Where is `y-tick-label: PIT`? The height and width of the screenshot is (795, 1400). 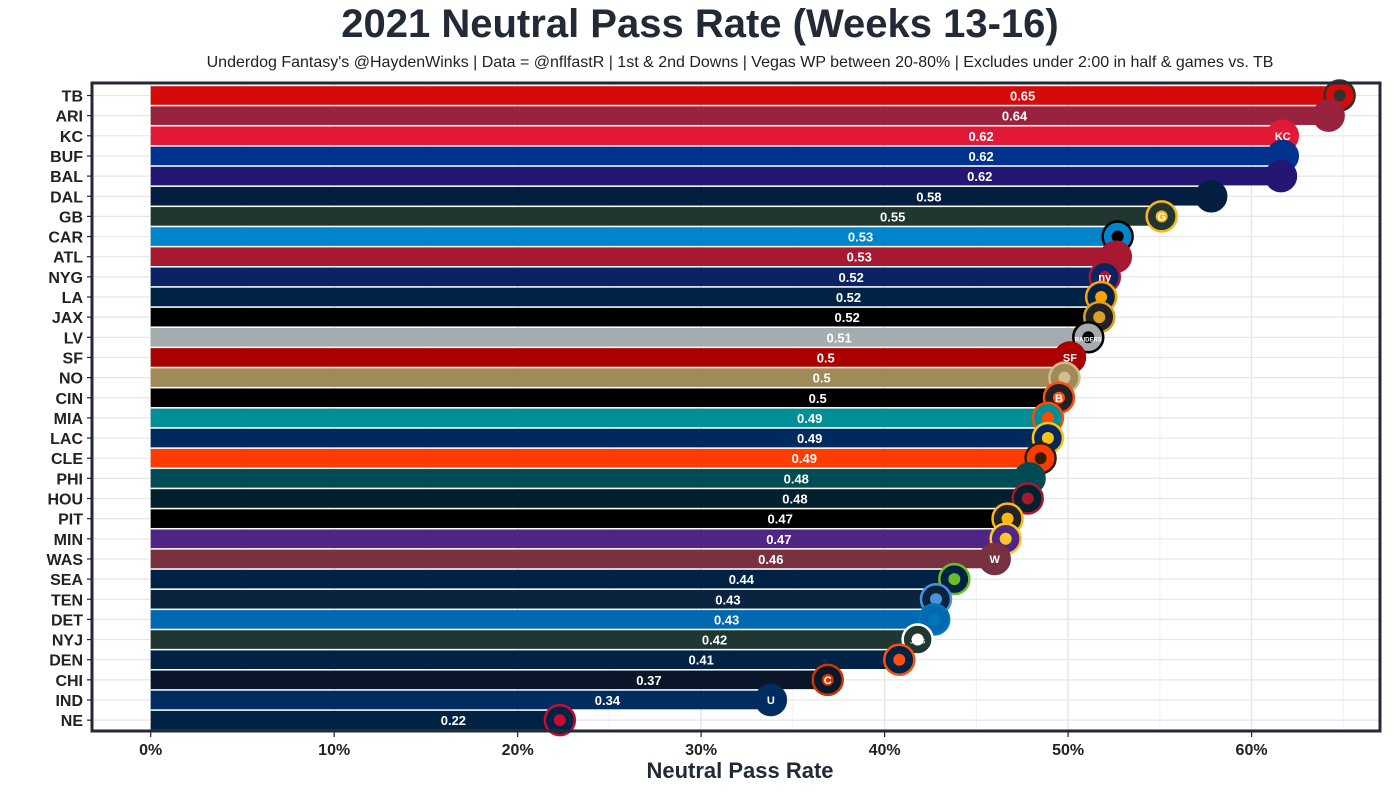
y-tick-label: PIT is located at coordinates (70, 520).